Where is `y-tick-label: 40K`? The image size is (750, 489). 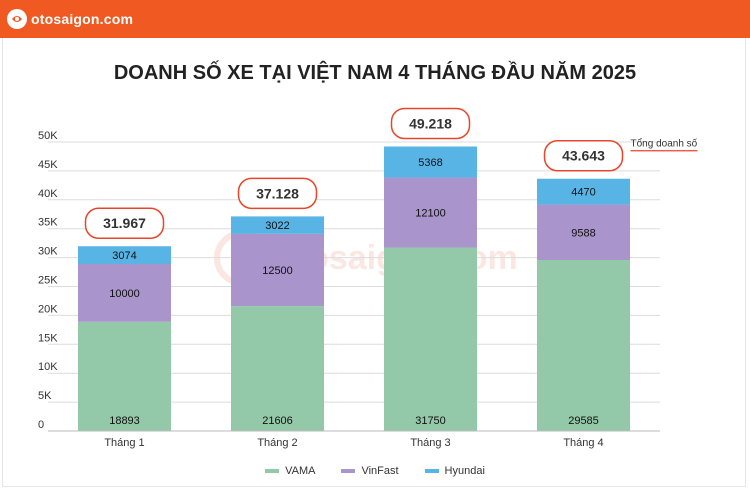 y-tick-label: 40K is located at coordinates (48, 194).